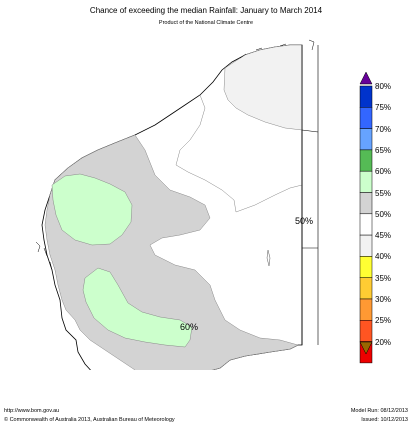 Image resolution: width=412 pixels, height=427 pixels. Describe the element at coordinates (268, 258) in the screenshot. I see `lake-feature` at that location.